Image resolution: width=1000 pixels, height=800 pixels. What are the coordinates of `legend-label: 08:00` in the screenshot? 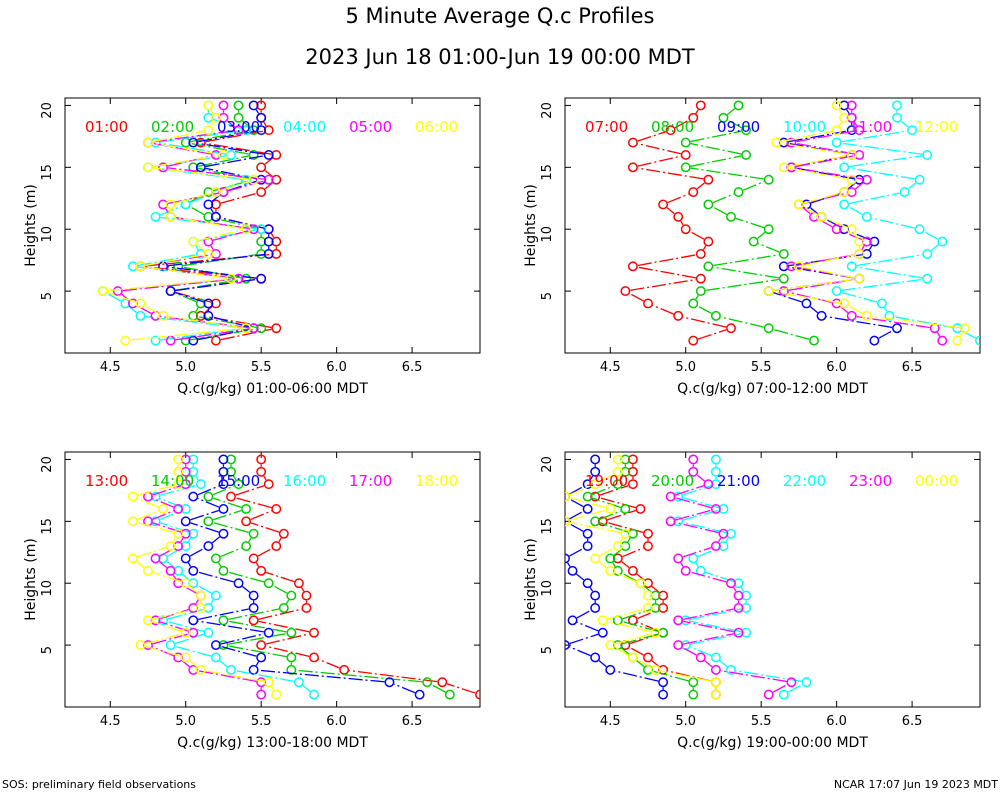 It's located at (672, 127).